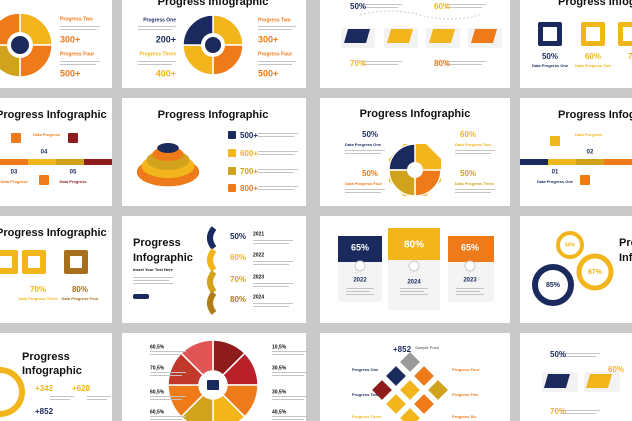  I want to click on slide-text: 2023, so click(470, 281).